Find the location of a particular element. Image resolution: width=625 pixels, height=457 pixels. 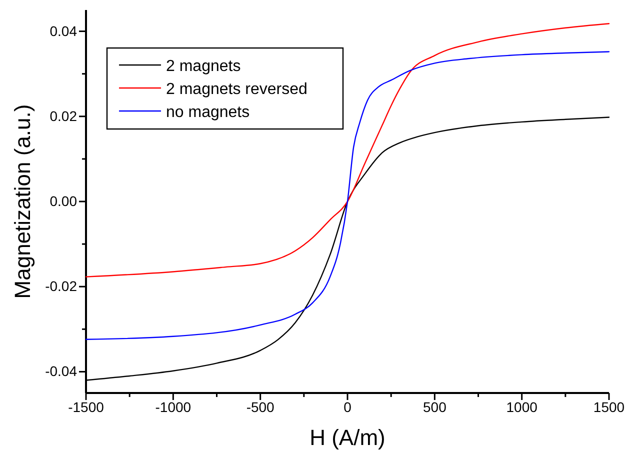

y-tick-label: -0.02 is located at coordinates (61, 286).